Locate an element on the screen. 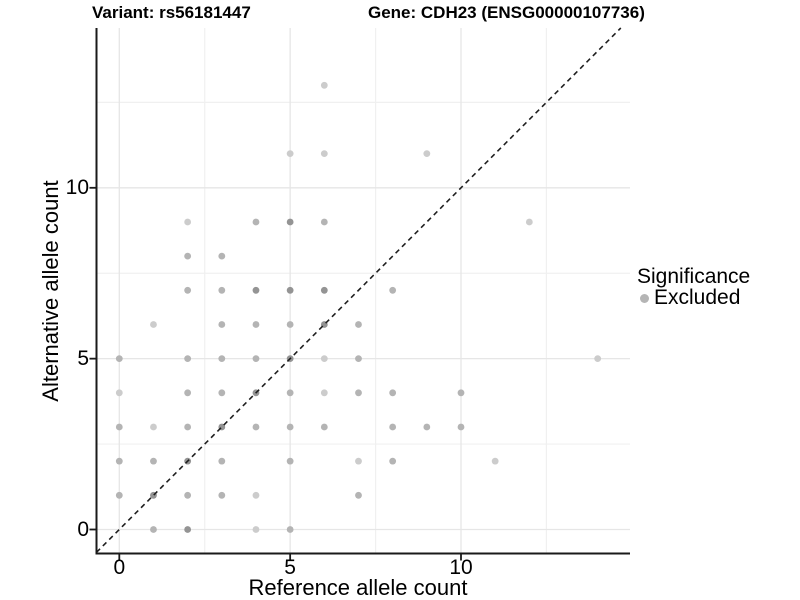  legend-item-excluded: Excluded is located at coordinates (690, 297).